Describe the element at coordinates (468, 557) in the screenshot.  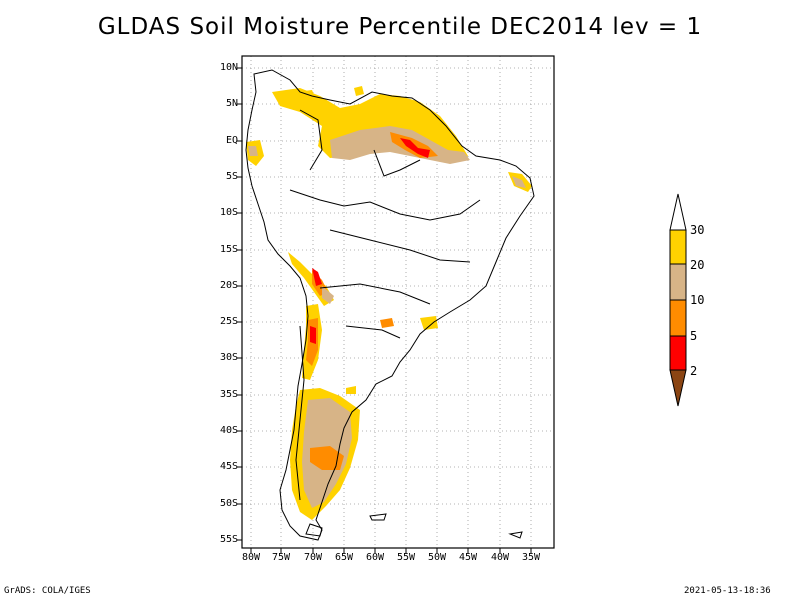
I see `x-tick-label: 45W` at that location.